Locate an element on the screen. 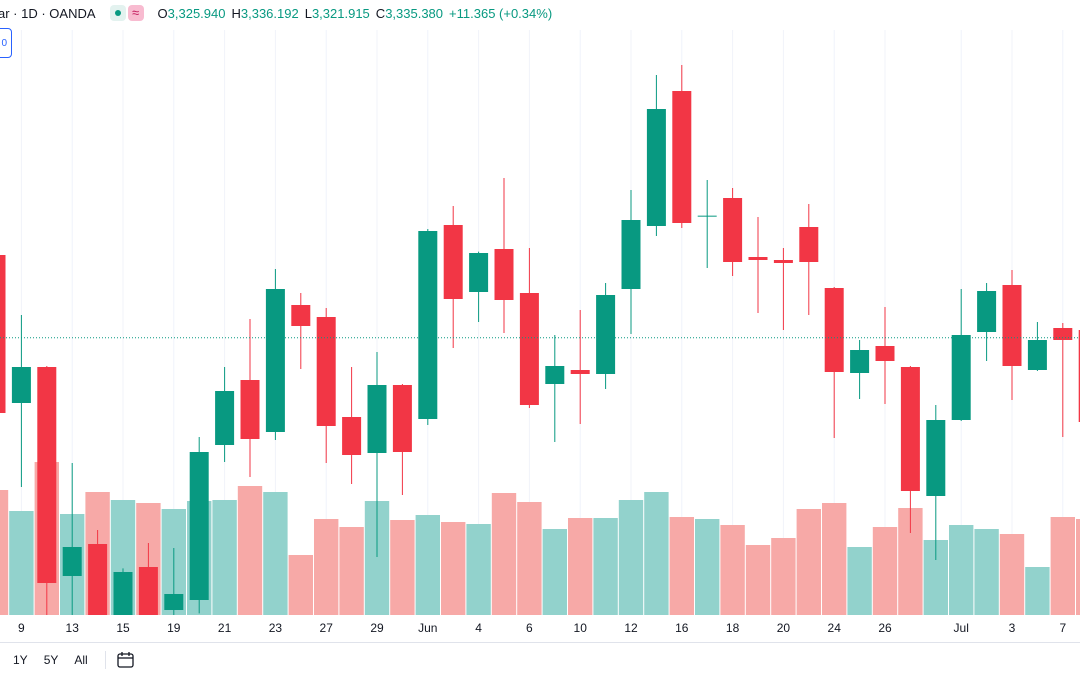 The height and width of the screenshot is (676, 1080). x-tick-label: 15 is located at coordinates (123, 628).